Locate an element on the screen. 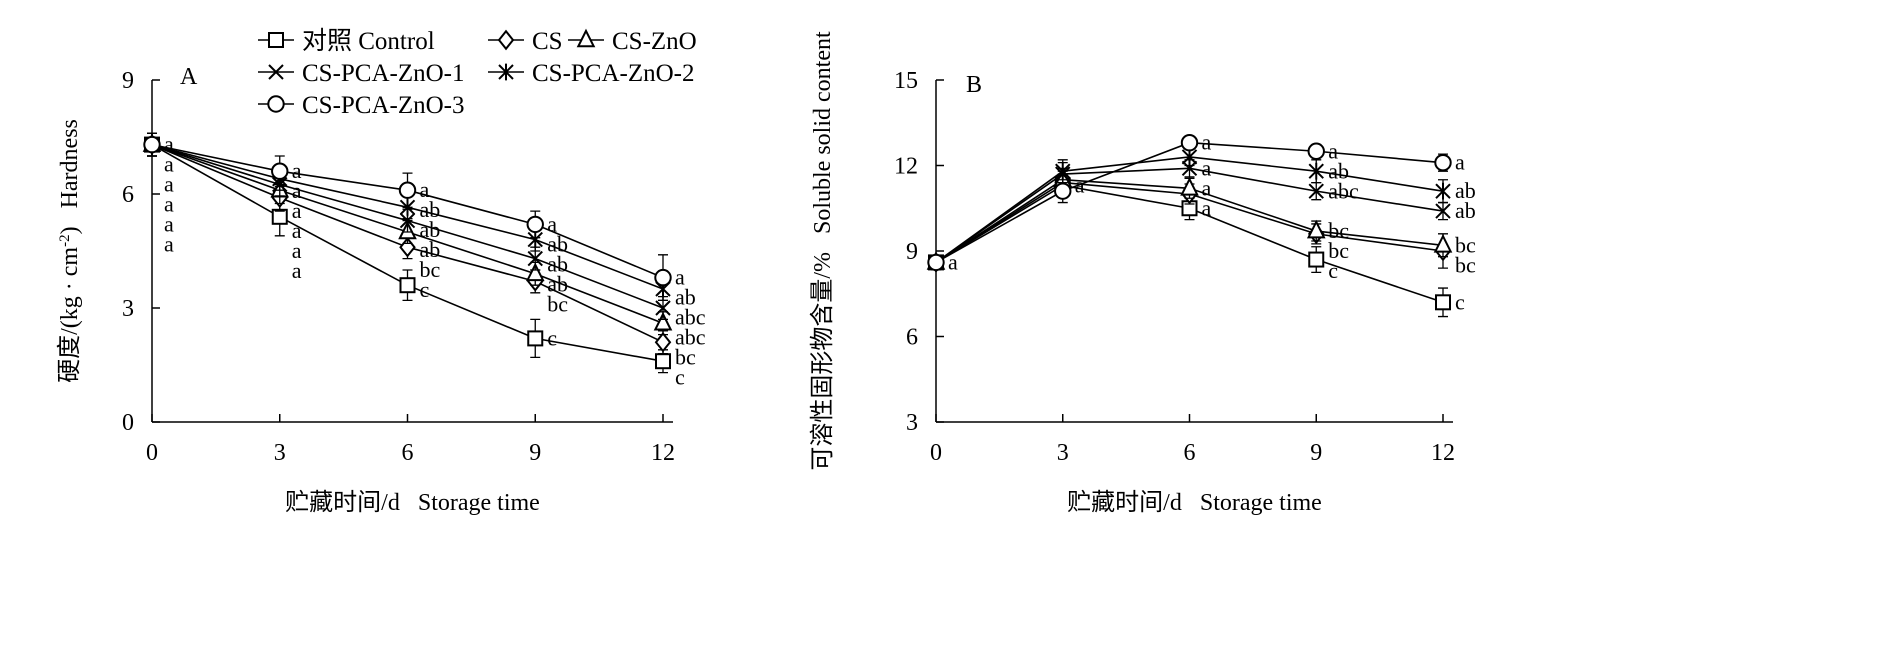 Image resolution: width=1890 pixels, height=646 pixels. panel-letter: A is located at coordinates (189, 77).